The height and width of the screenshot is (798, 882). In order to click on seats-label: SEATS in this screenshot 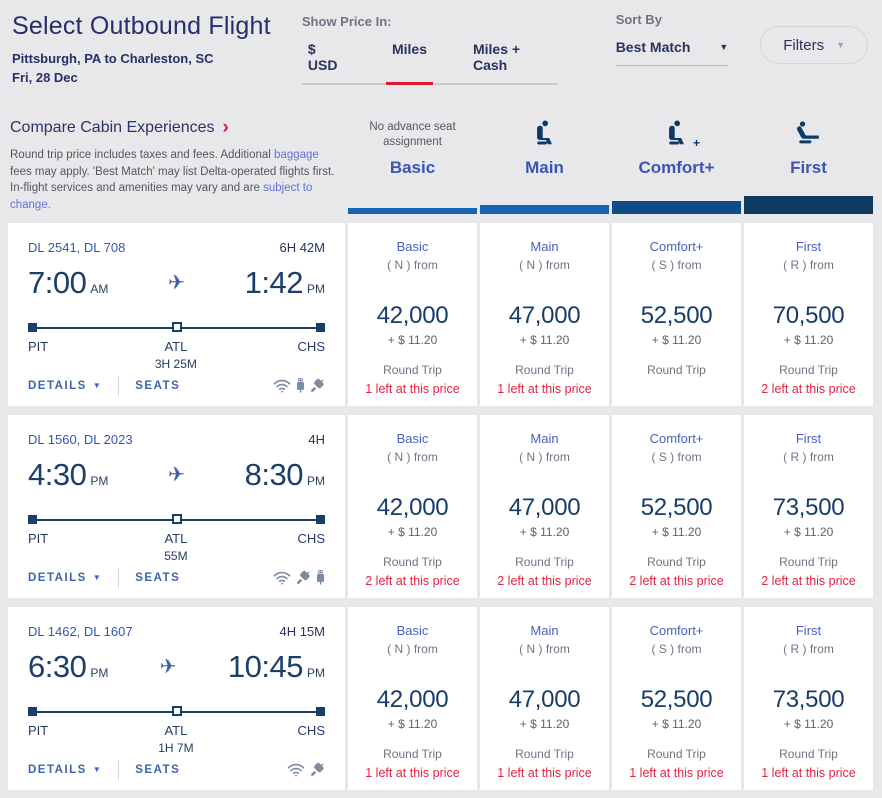, I will do `click(158, 577)`.